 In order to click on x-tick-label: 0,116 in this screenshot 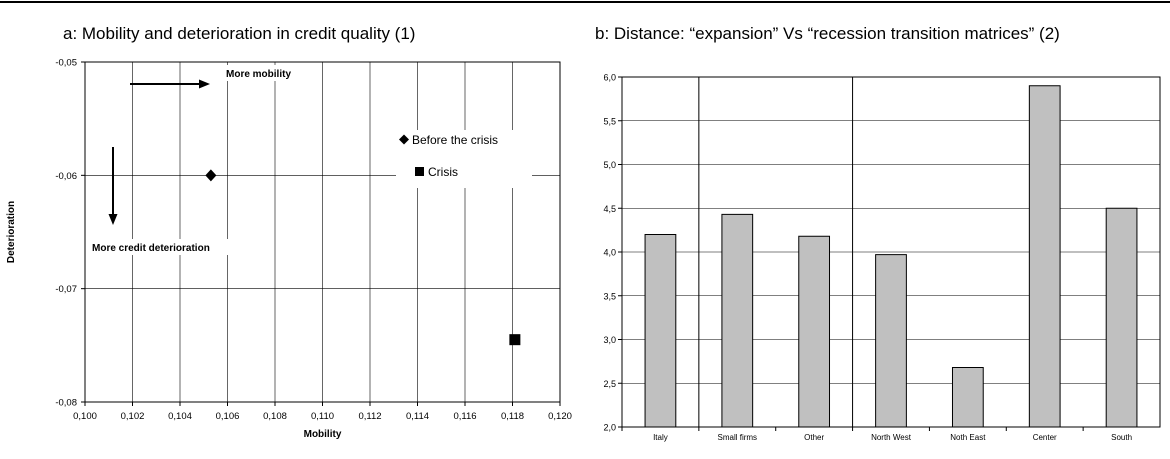, I will do `click(464, 416)`.